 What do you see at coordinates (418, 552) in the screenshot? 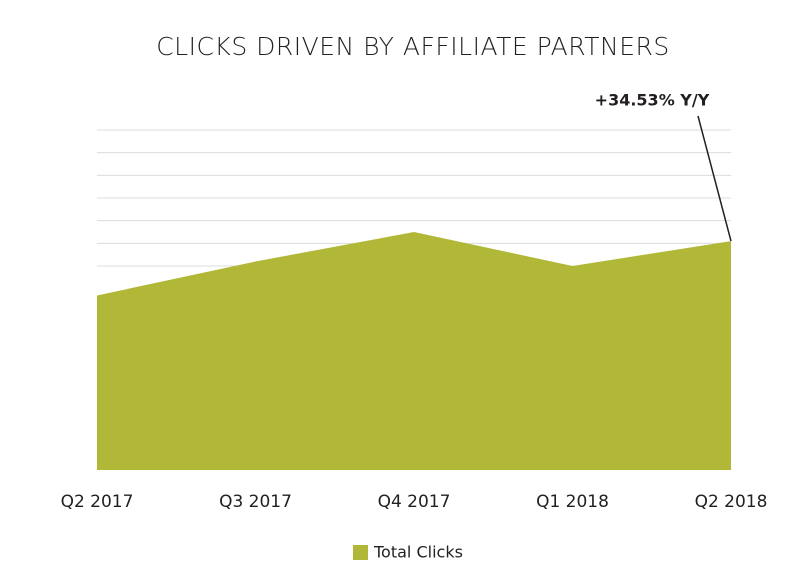
I see `legend-label: Total Clicks` at bounding box center [418, 552].